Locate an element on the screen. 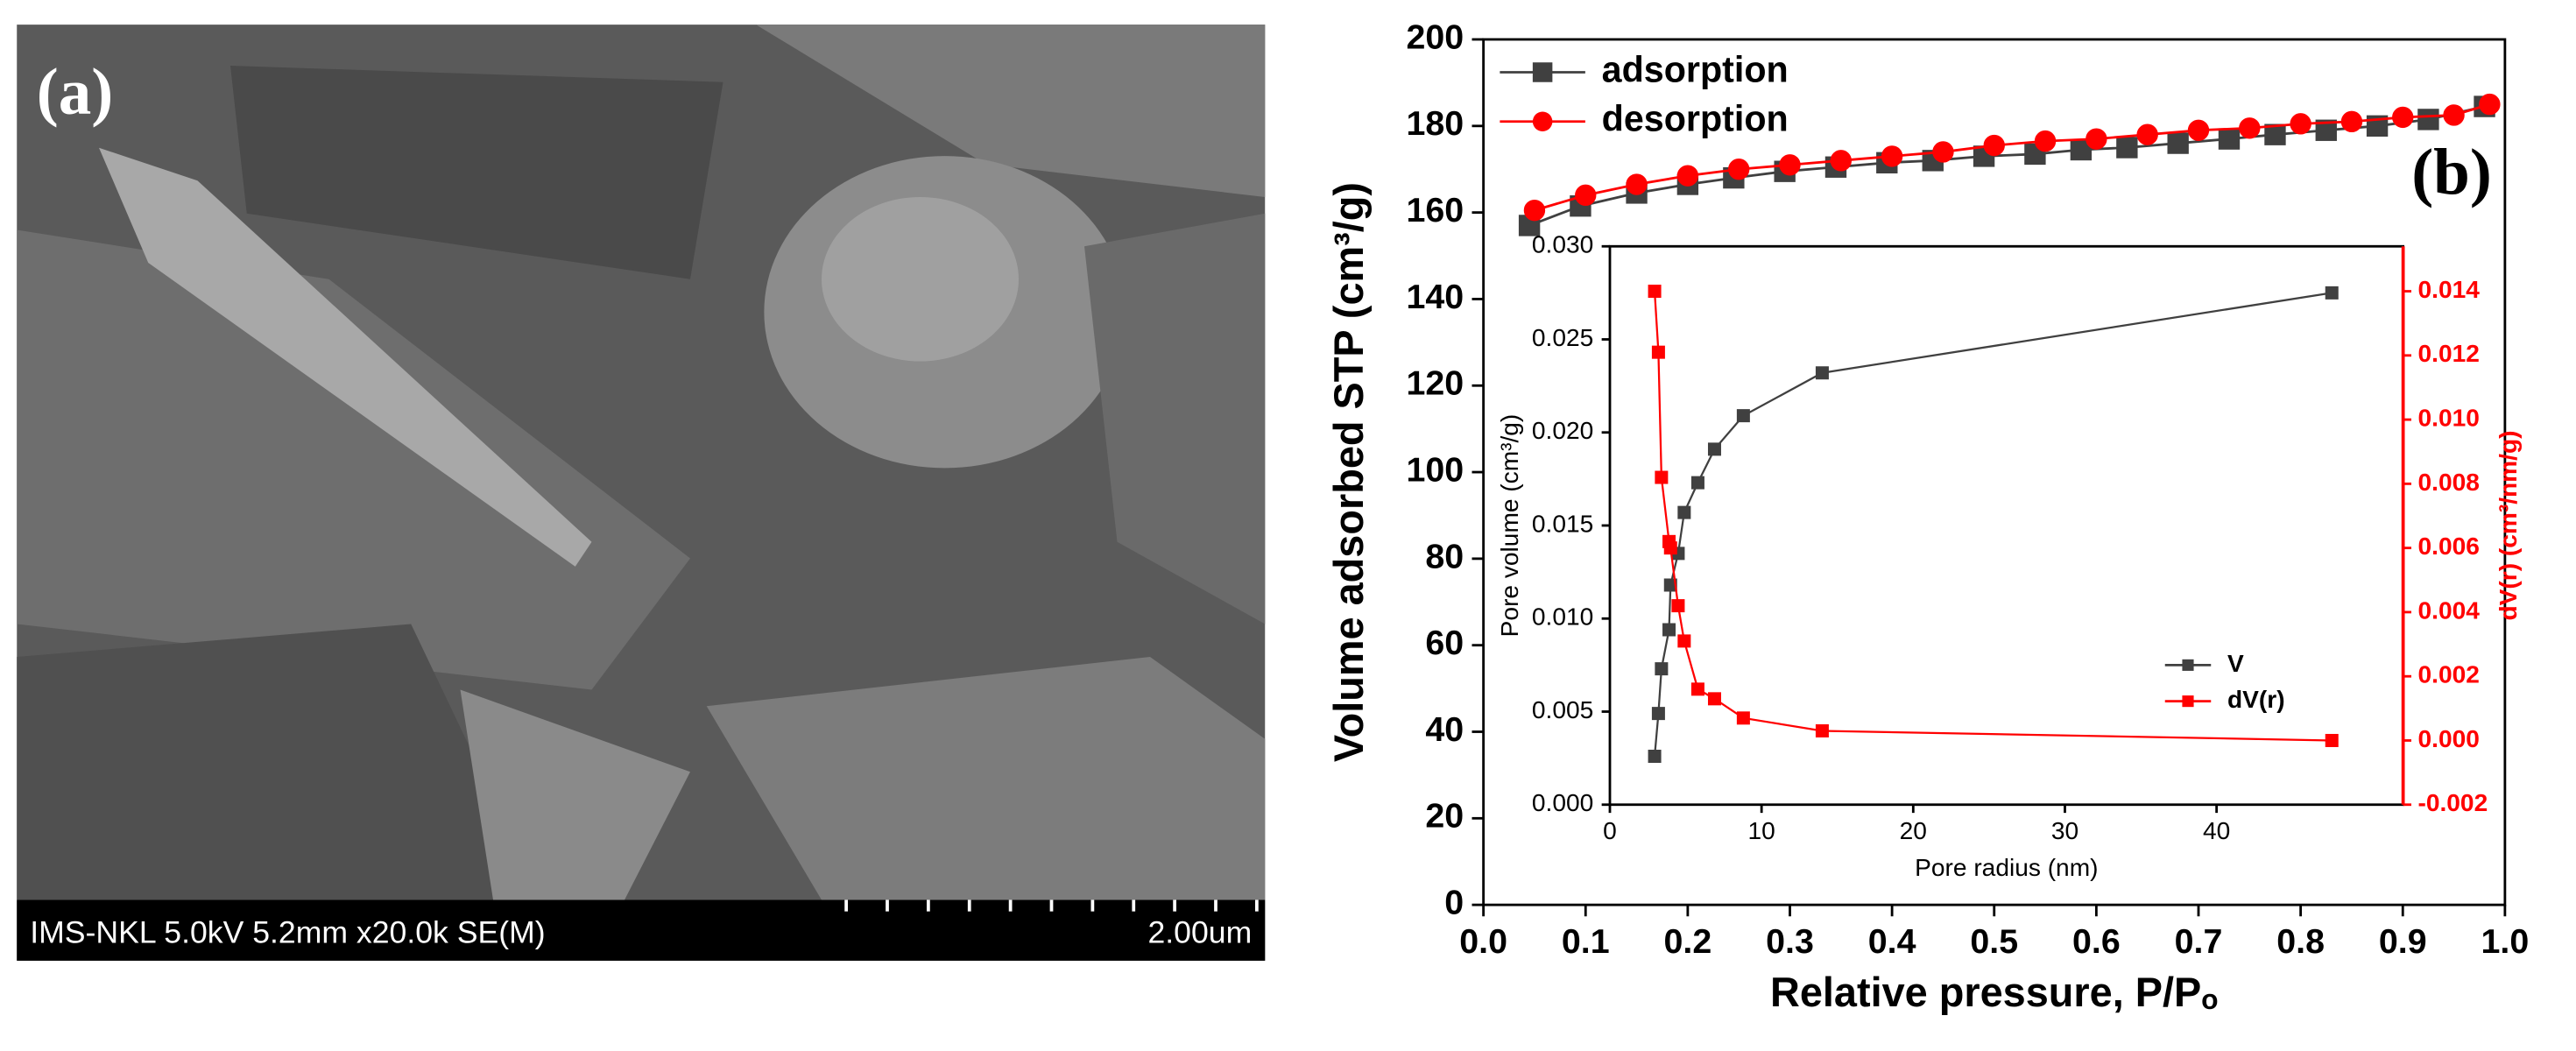 The width and height of the screenshot is (2576, 1051). y2-tick-label: 0.008 is located at coordinates (2449, 483).